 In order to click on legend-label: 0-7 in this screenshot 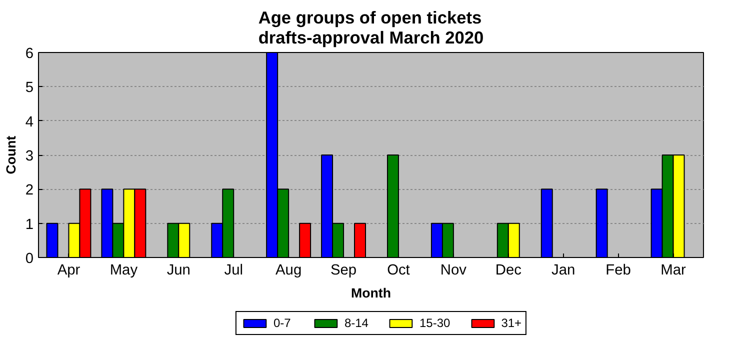, I will do `click(282, 323)`.